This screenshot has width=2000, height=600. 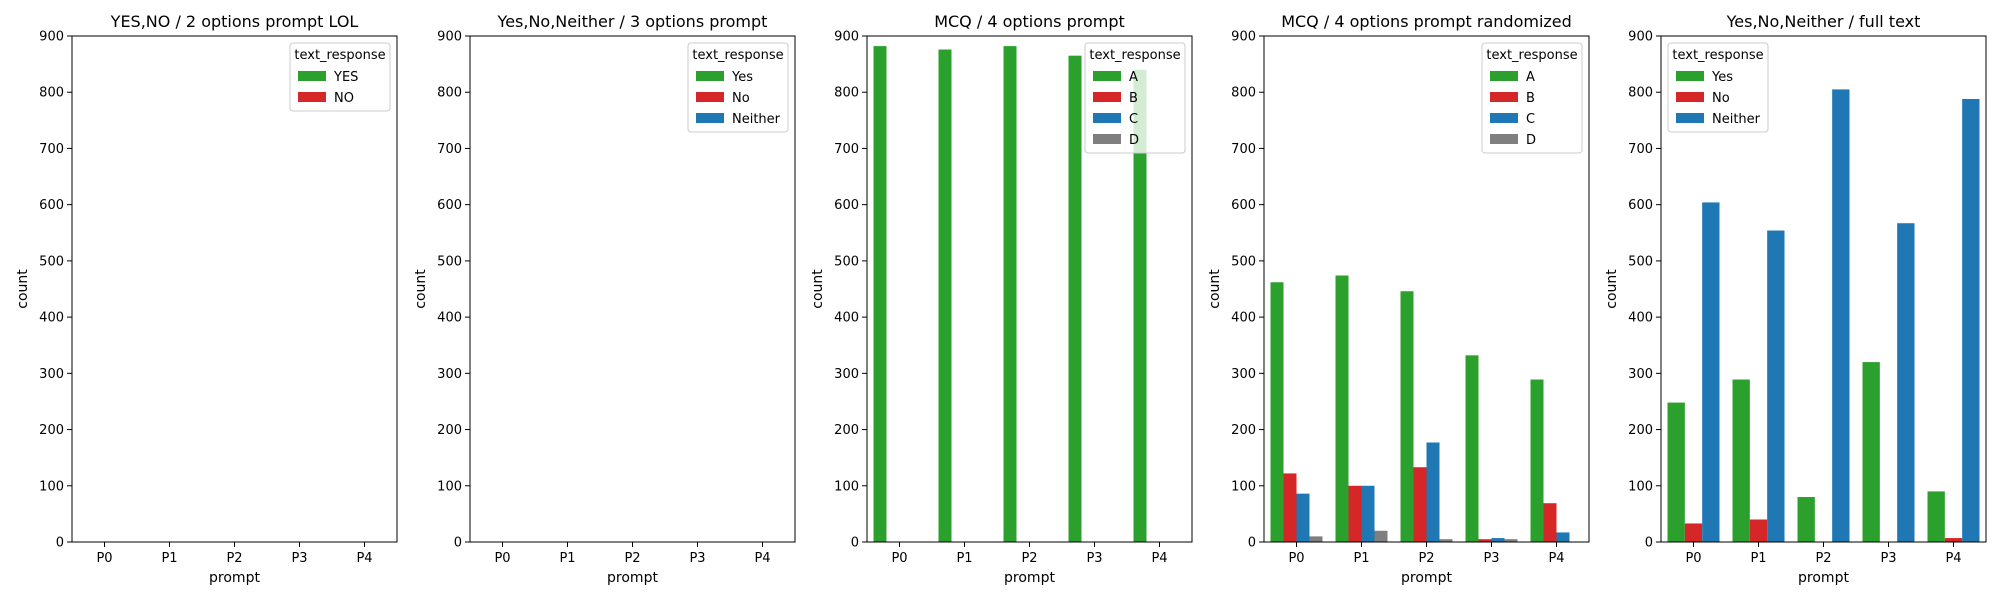 I want to click on bar-neither-p1, so click(x=1776, y=386).